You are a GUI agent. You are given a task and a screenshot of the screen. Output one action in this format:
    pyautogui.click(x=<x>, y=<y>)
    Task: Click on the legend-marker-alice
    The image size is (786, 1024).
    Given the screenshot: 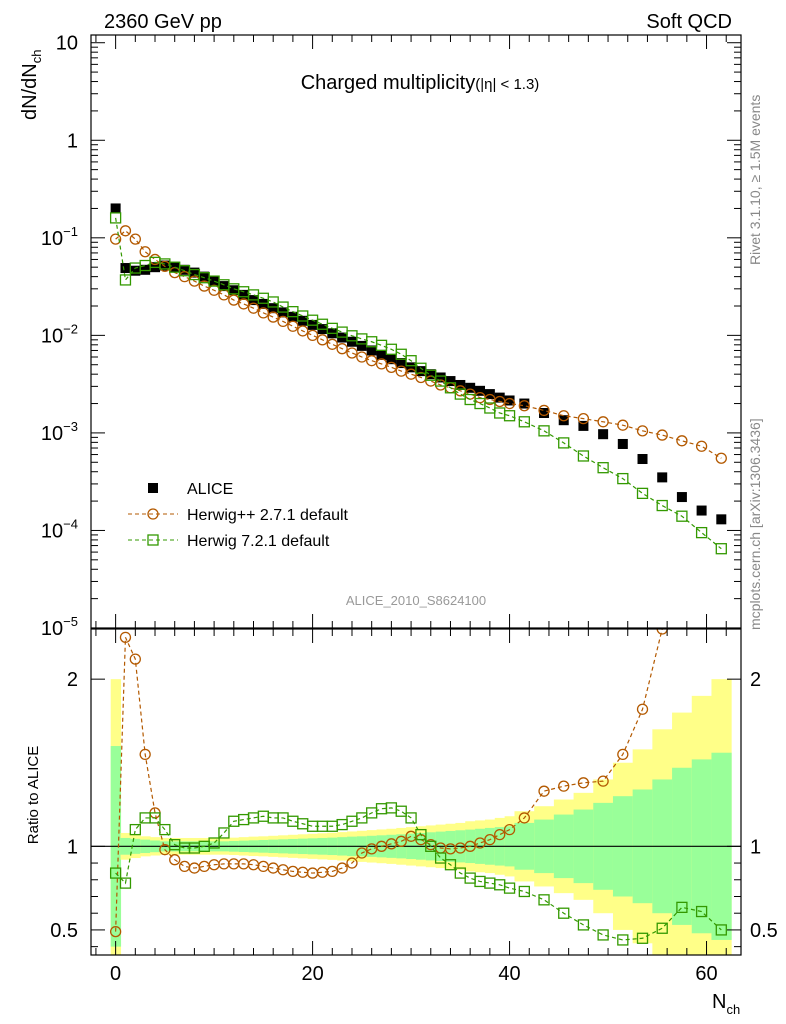 What is the action you would take?
    pyautogui.click(x=153, y=488)
    